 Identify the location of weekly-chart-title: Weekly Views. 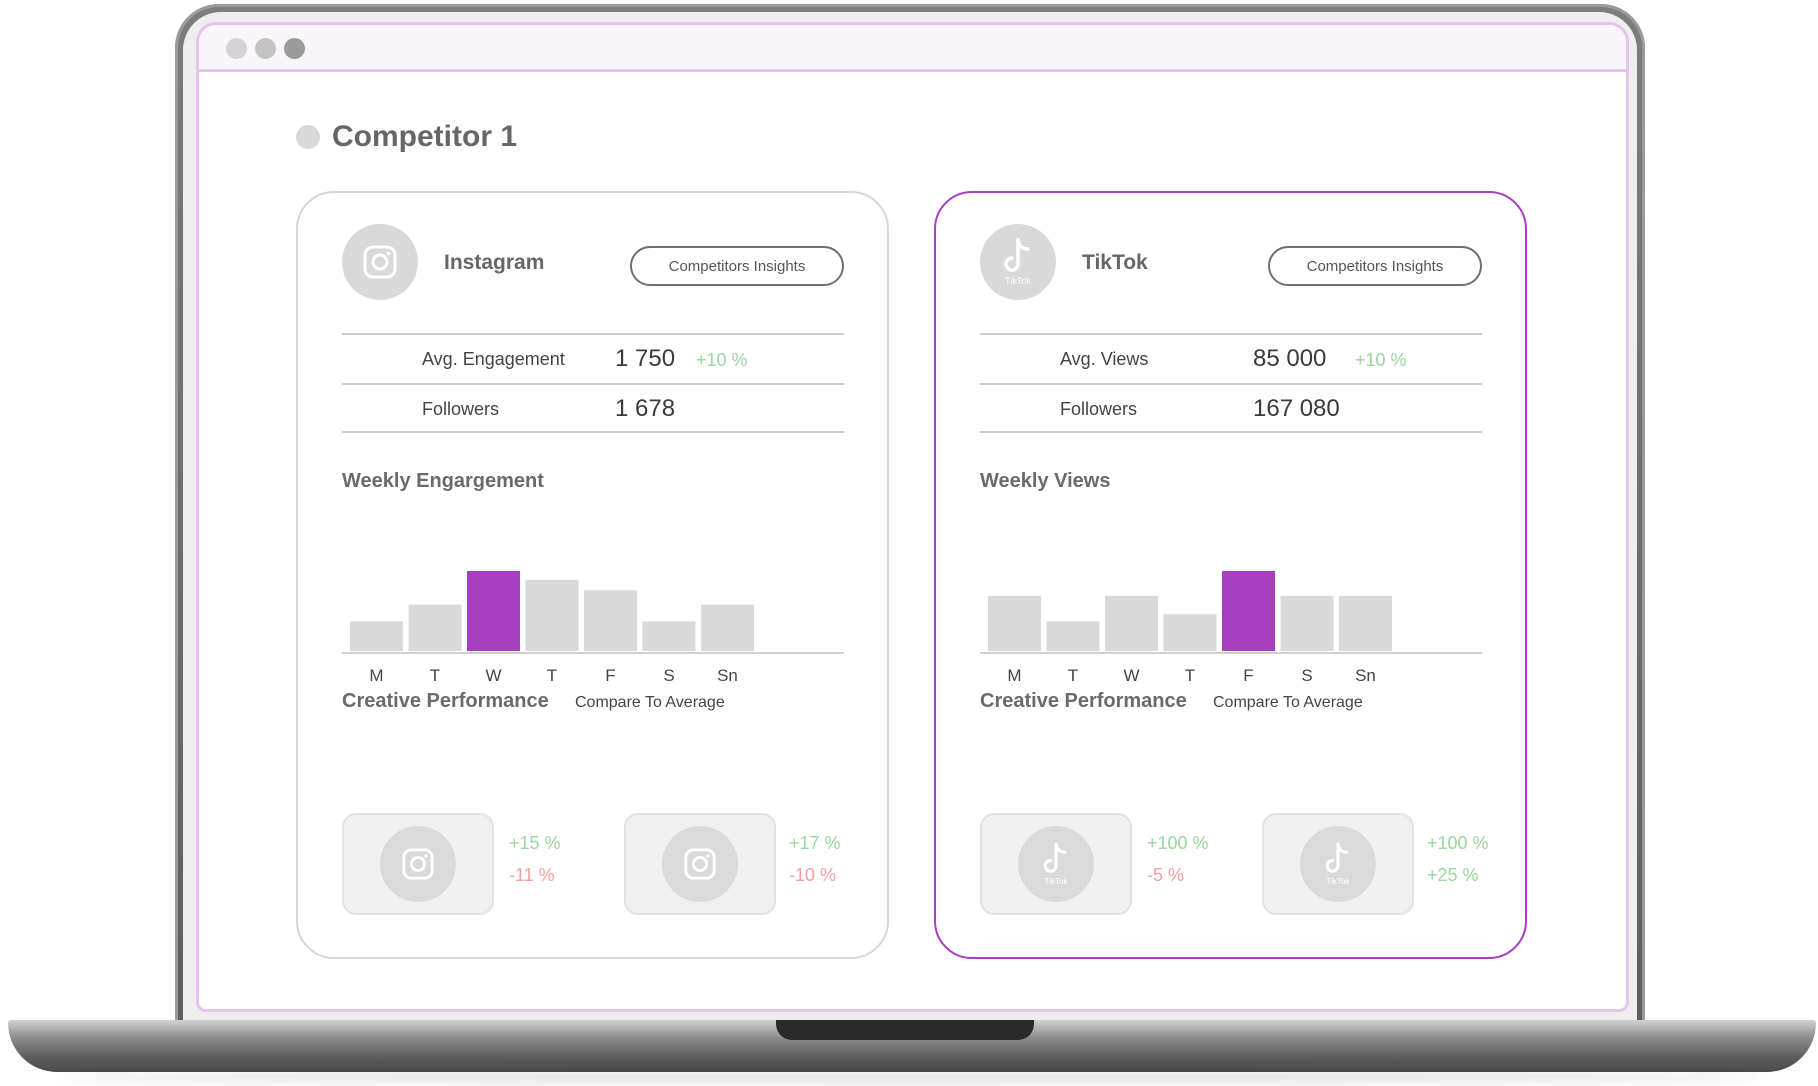
(1045, 481).